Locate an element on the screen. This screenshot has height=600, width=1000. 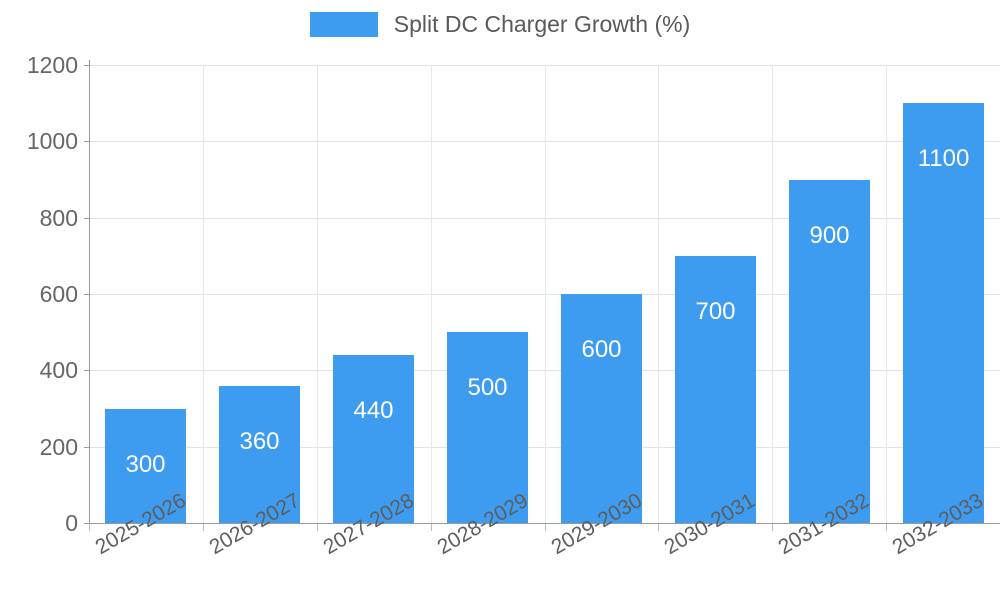
y-tick-label: 1200 is located at coordinates (52, 65).